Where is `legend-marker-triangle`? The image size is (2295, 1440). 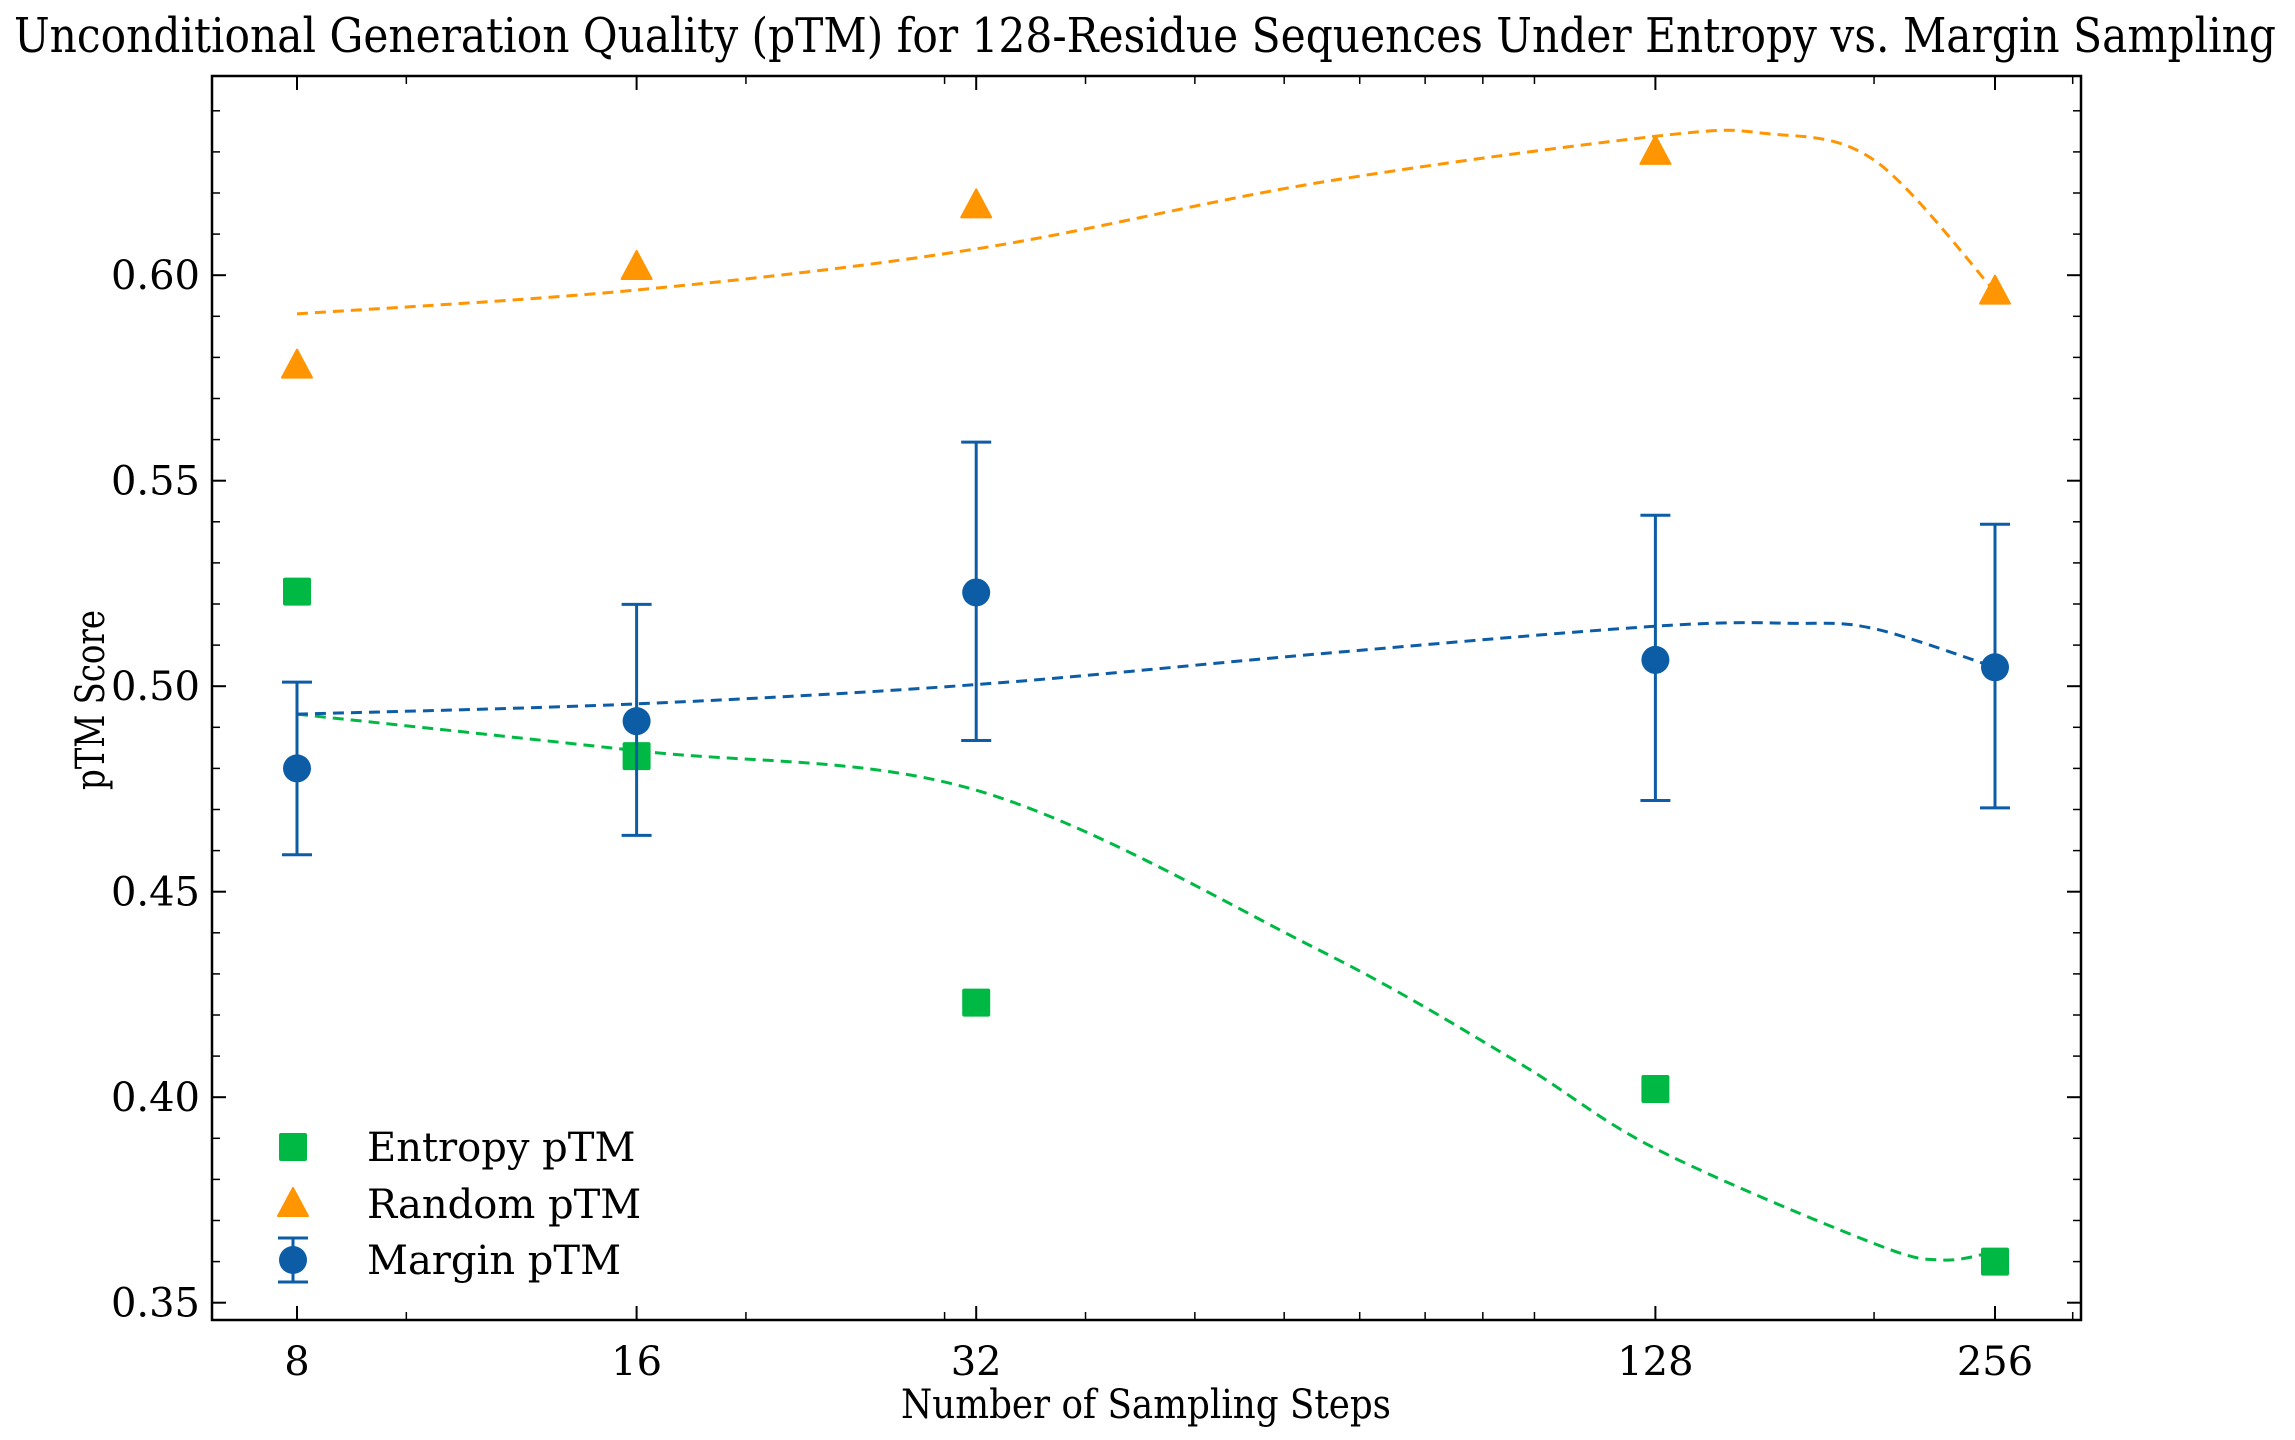 legend-marker-triangle is located at coordinates (293, 1202).